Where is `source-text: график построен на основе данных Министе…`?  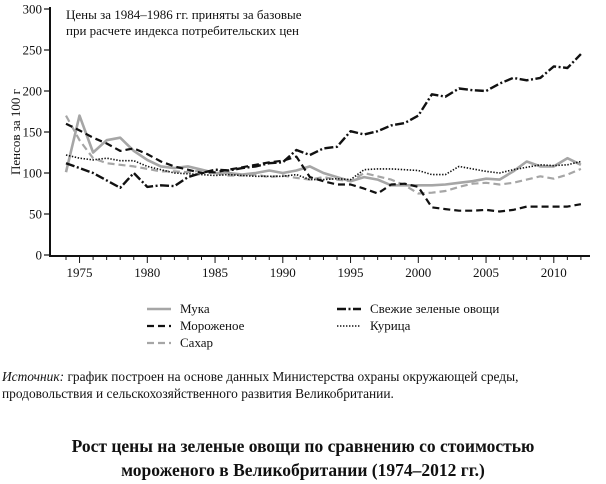
source-text: график построен на основе данных Министе… is located at coordinates (260, 385).